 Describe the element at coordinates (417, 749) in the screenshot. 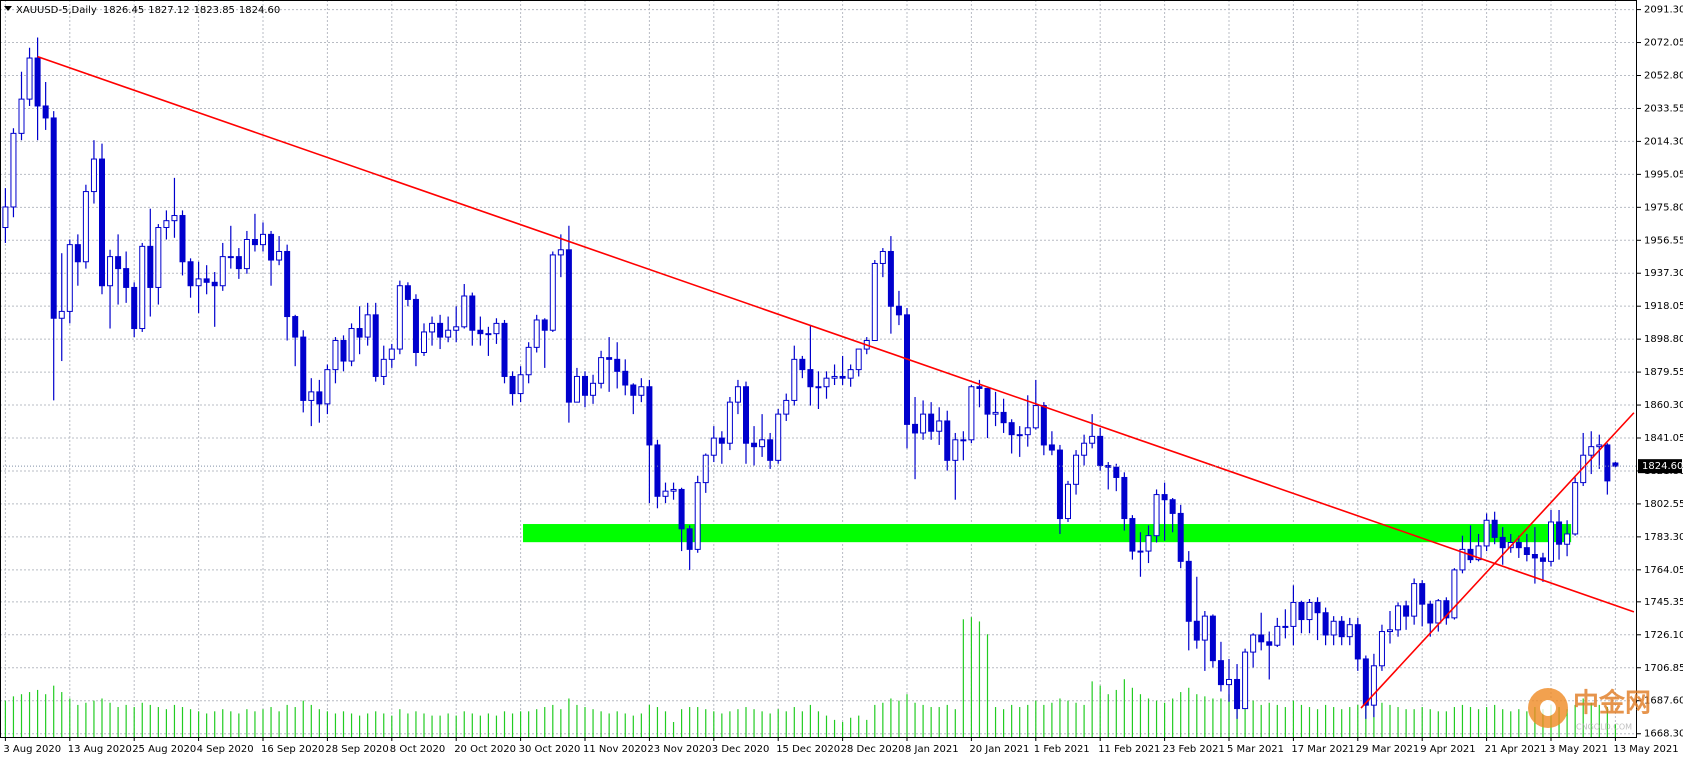

I see `x-tick-label: 8 Oct 2020` at that location.